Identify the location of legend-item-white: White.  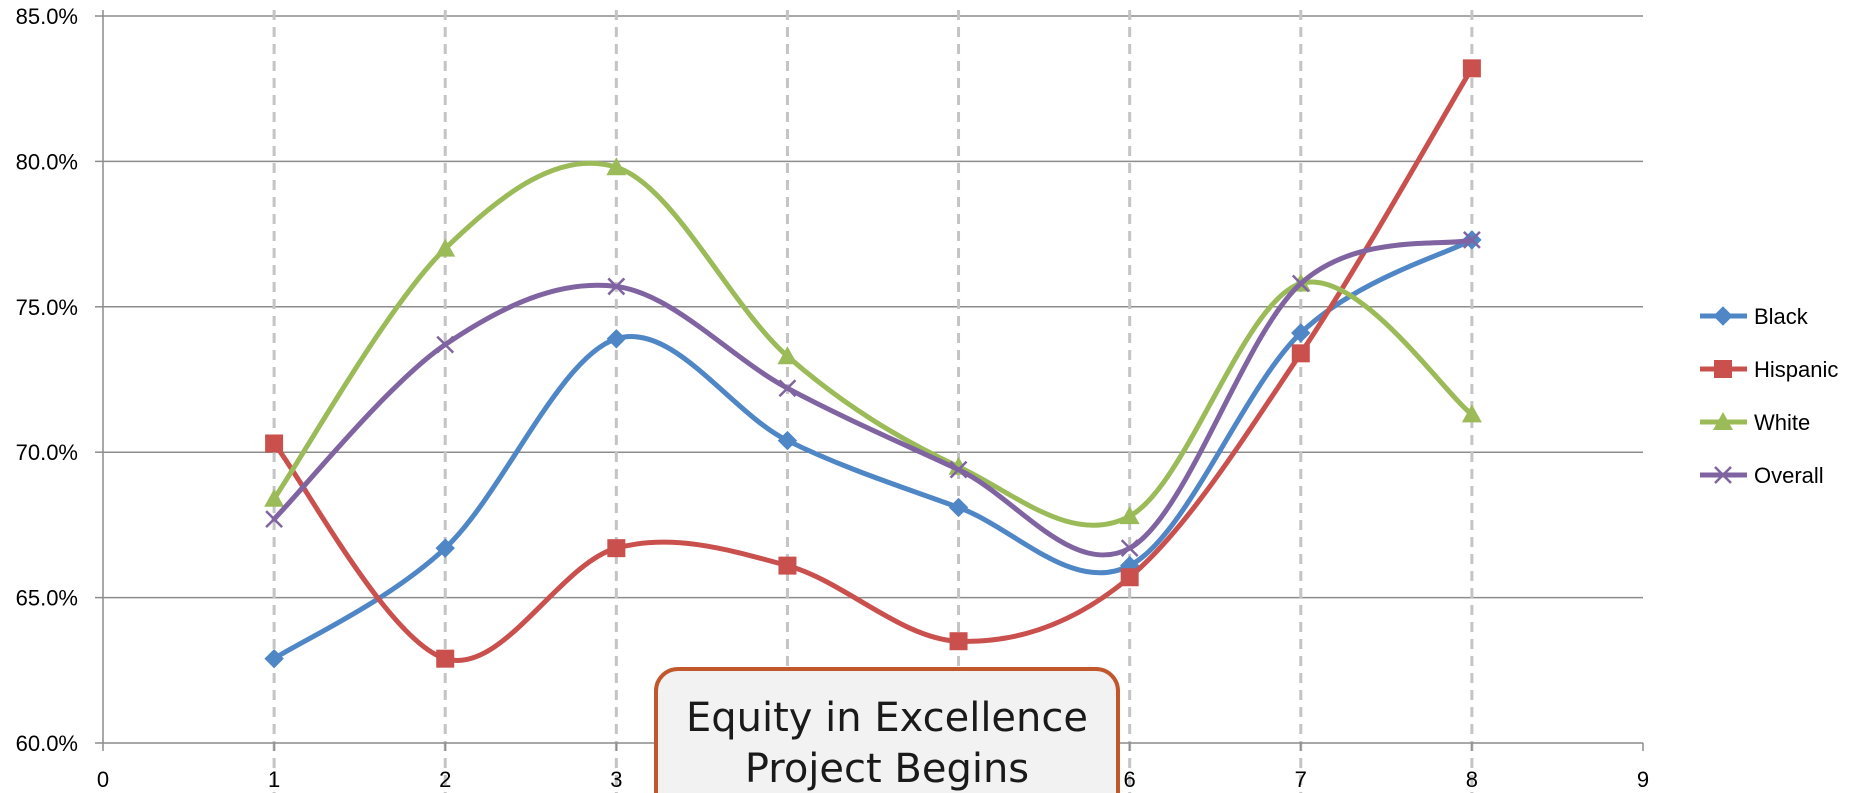
(1755, 422).